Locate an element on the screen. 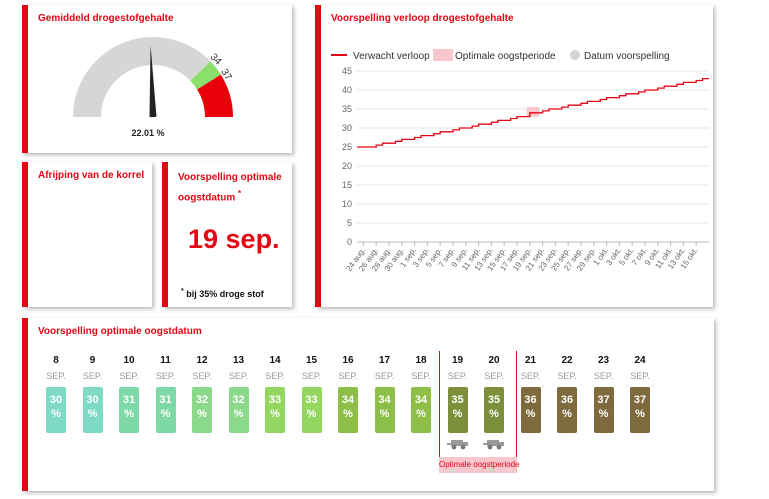 This screenshot has height=499, width=769. day-value-badge: 36% is located at coordinates (530, 410).